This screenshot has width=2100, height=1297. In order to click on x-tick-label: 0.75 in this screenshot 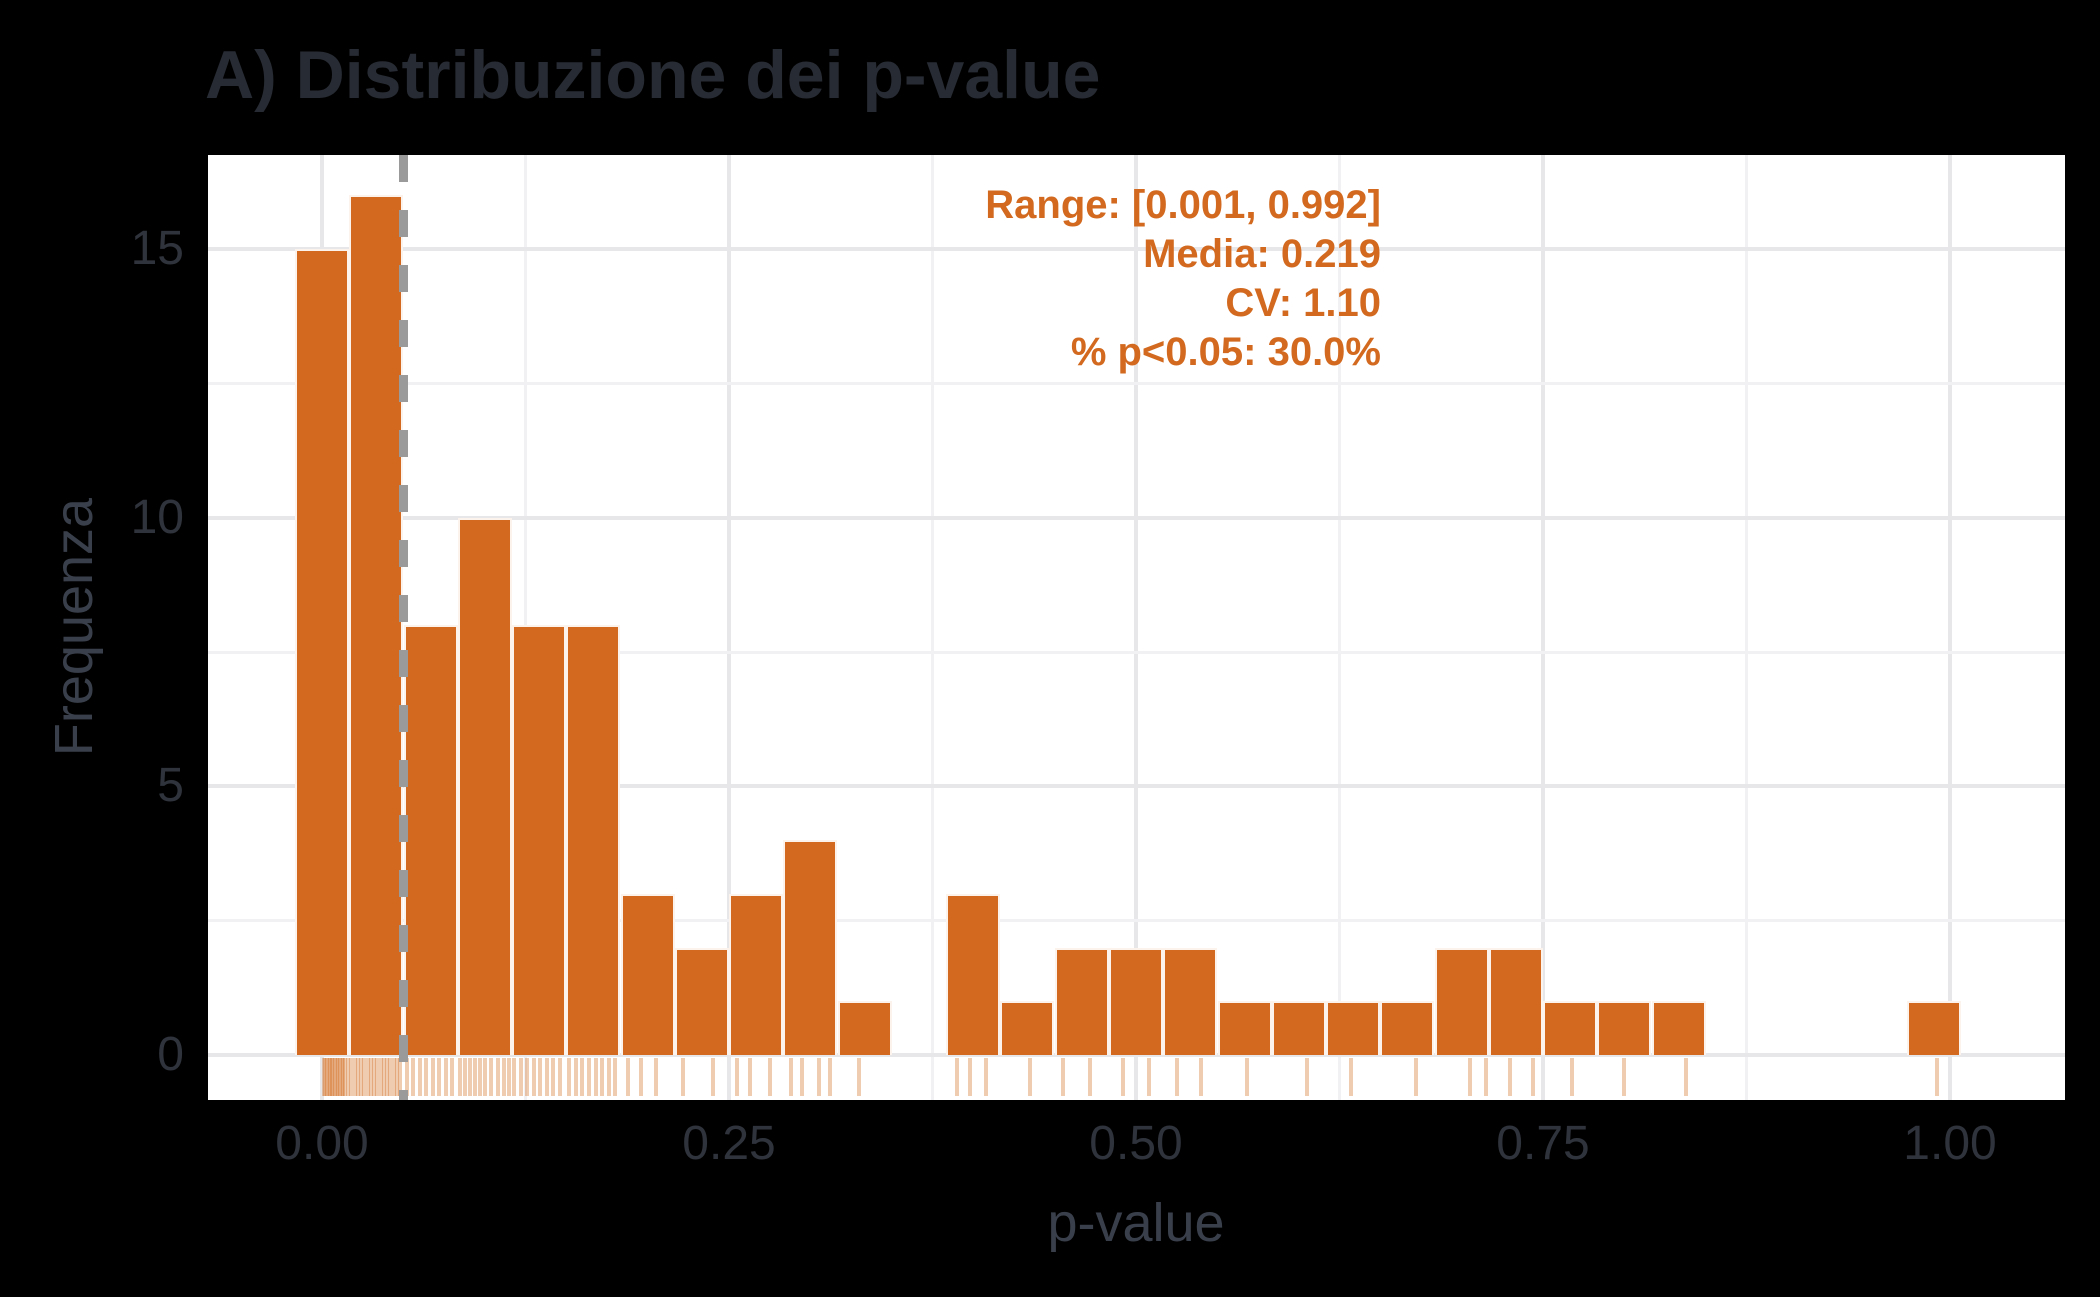, I will do `click(1543, 1143)`.